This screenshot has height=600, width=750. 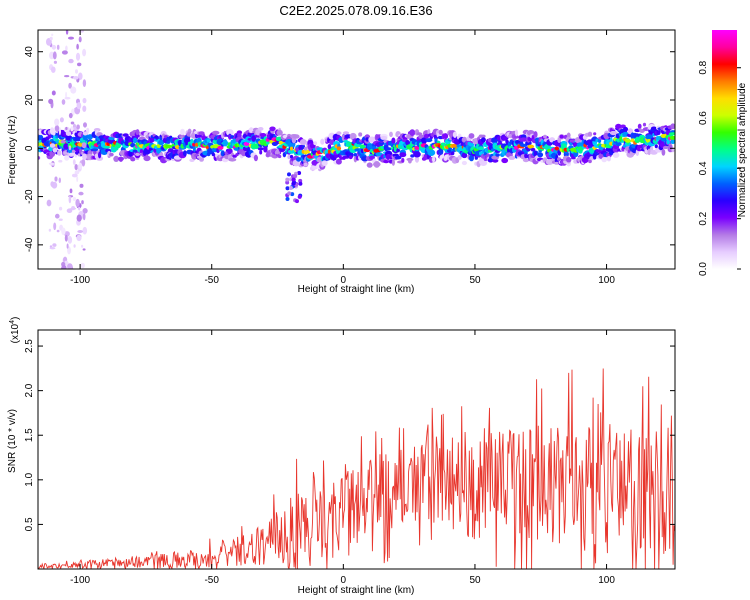 What do you see at coordinates (29, 390) in the screenshot?
I see `tick-label: 2.0` at bounding box center [29, 390].